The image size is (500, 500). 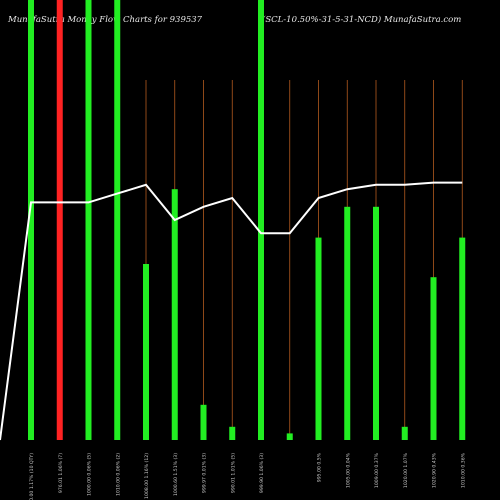 What do you see at coordinates (362, 20) in the screenshot?
I see `chart-title-right: (SCL-10.50%-31-5-31-NCD) MunafaSutra.com` at bounding box center [362, 20].